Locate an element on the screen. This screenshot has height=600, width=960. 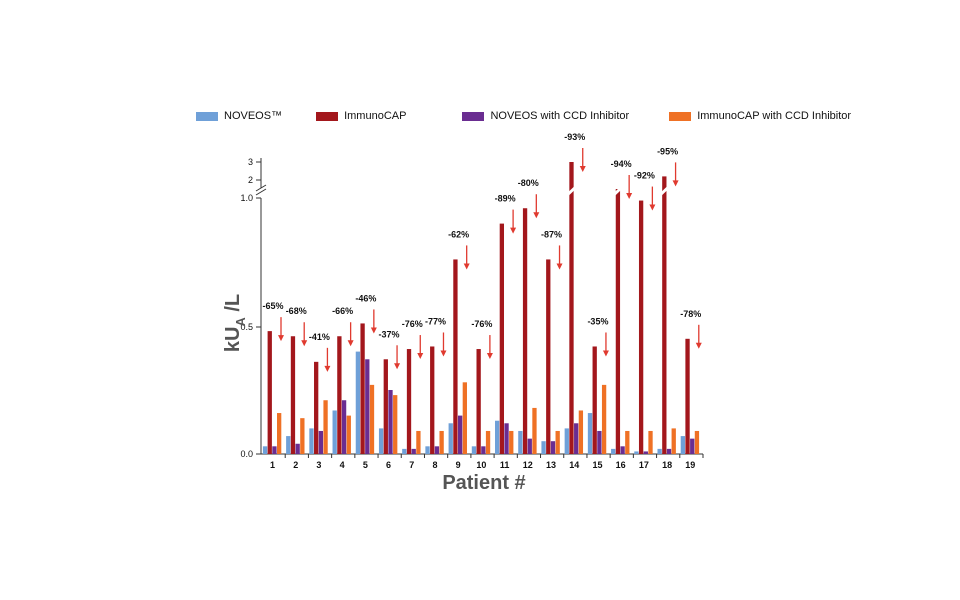
y-axis-title-tail: /L is located at coordinates (233, 305).